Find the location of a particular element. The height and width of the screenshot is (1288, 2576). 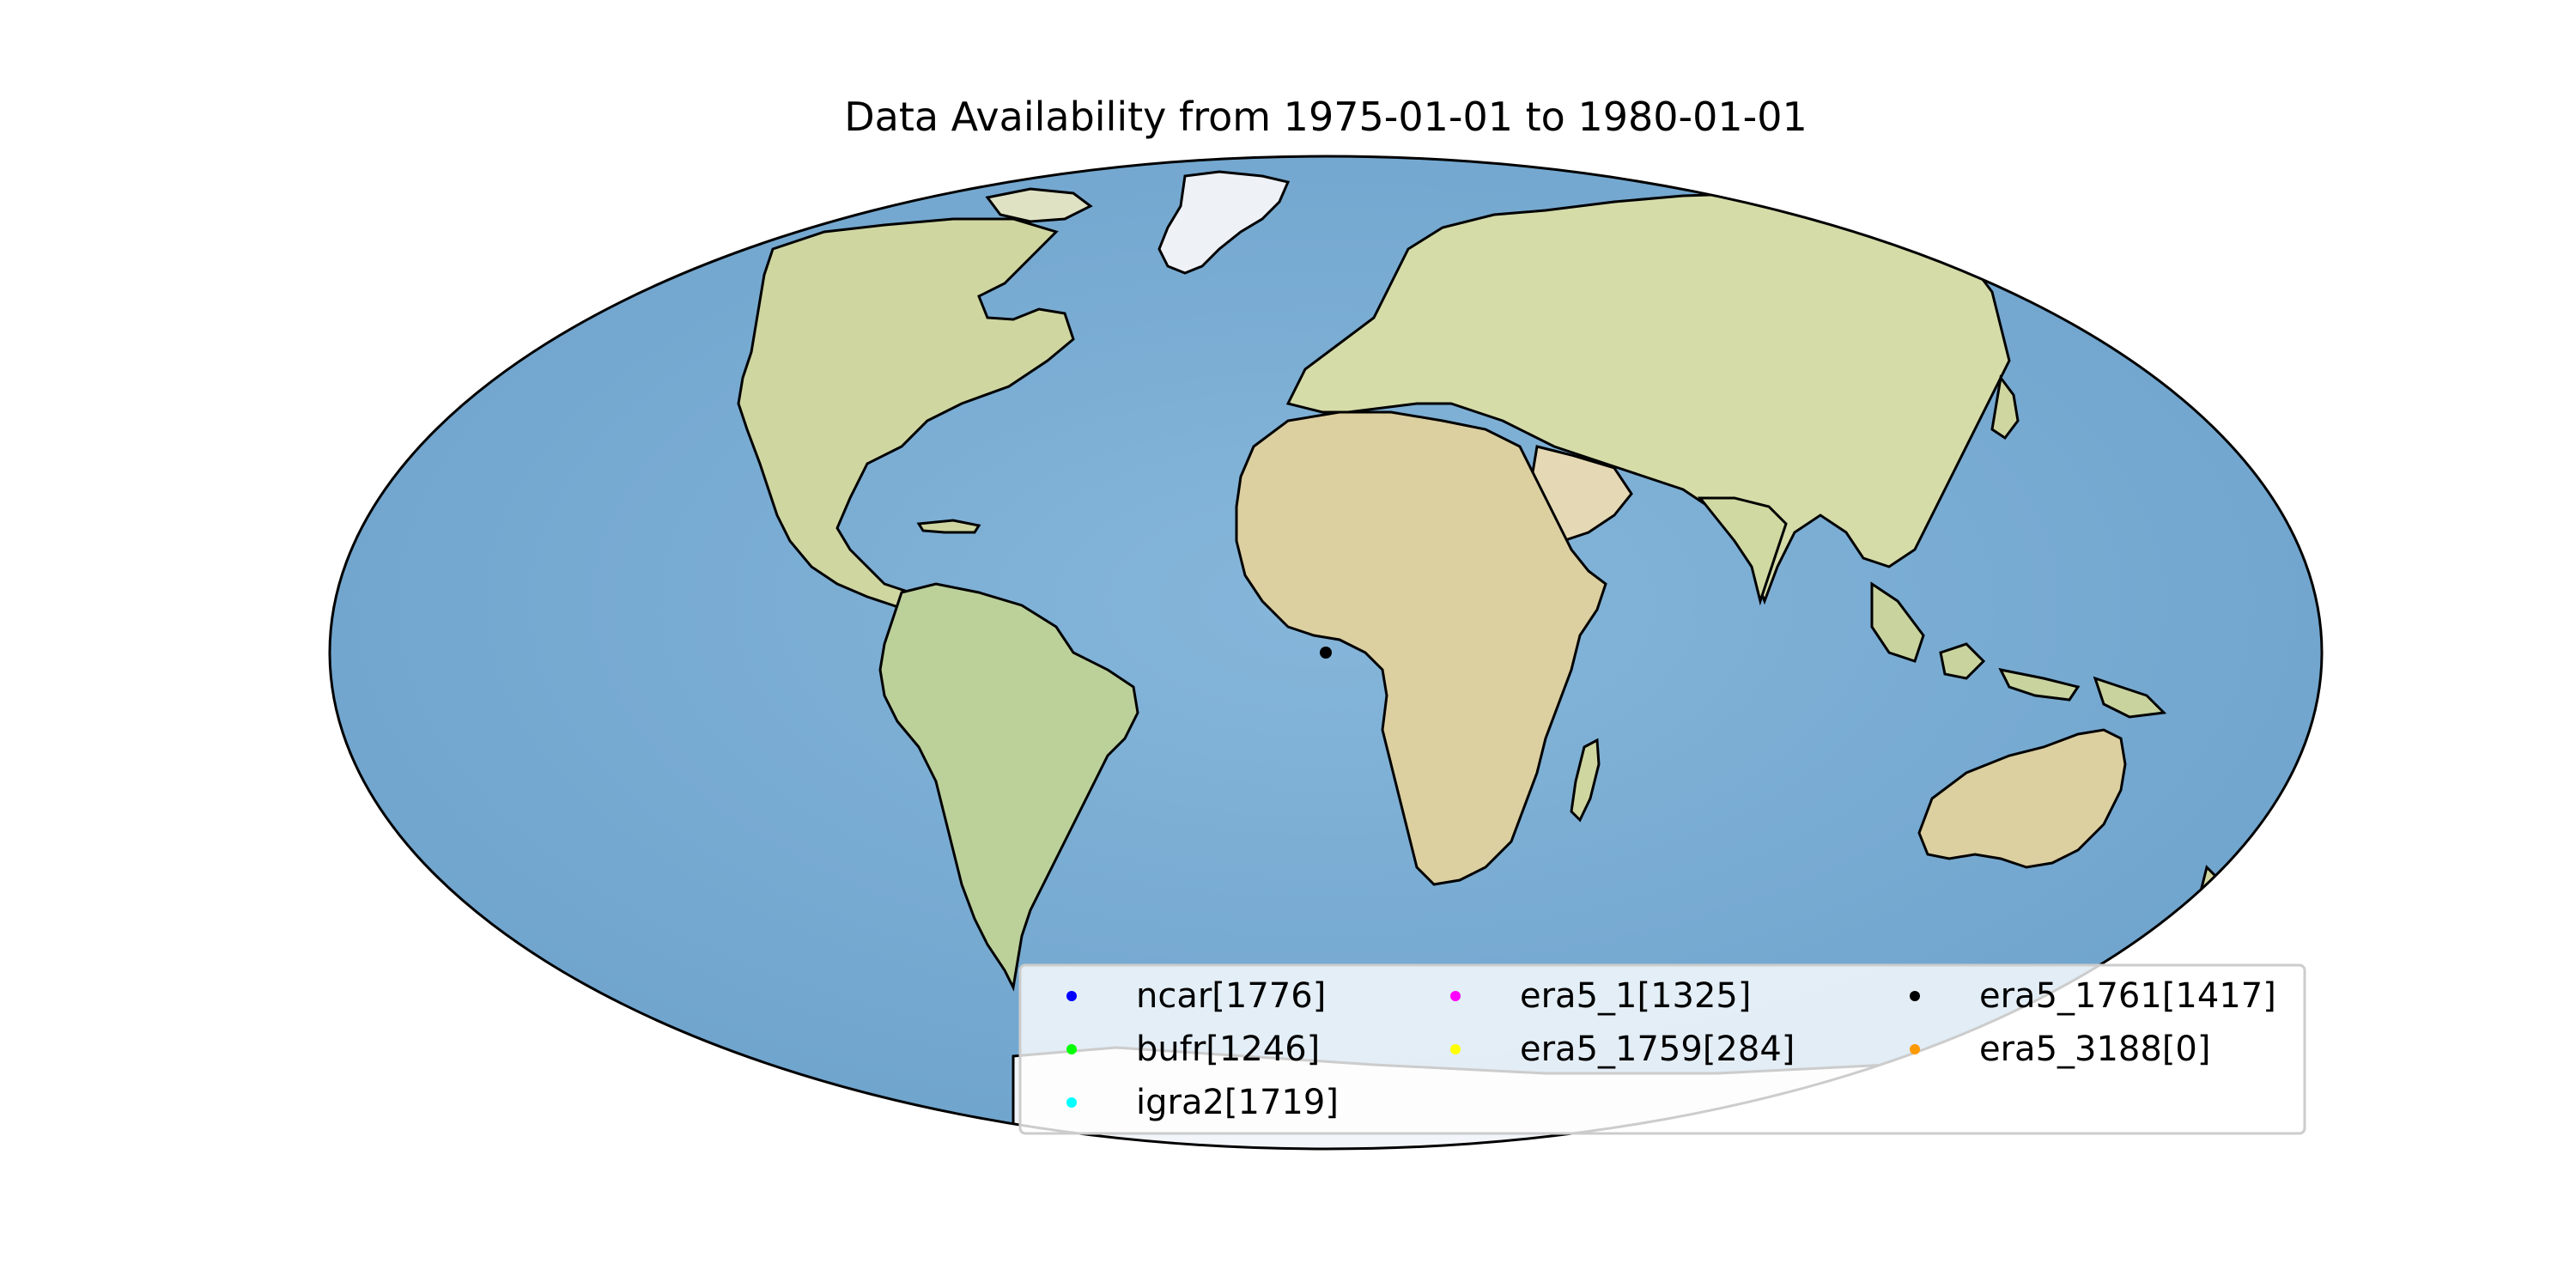

greenland-landmass is located at coordinates (1224, 222).